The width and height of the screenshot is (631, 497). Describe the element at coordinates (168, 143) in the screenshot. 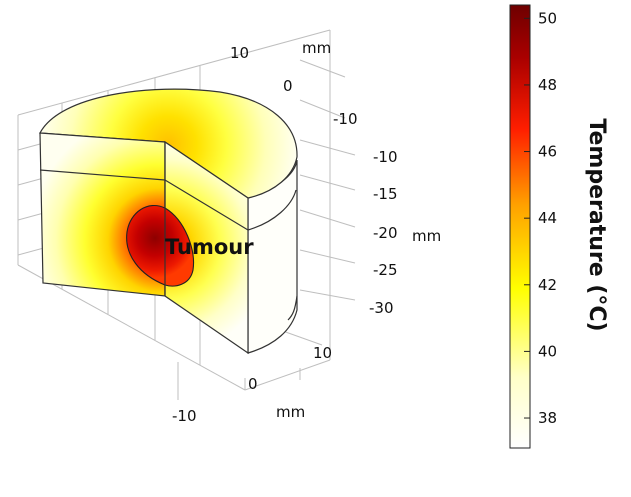

I see `cylinder-top-face` at that location.